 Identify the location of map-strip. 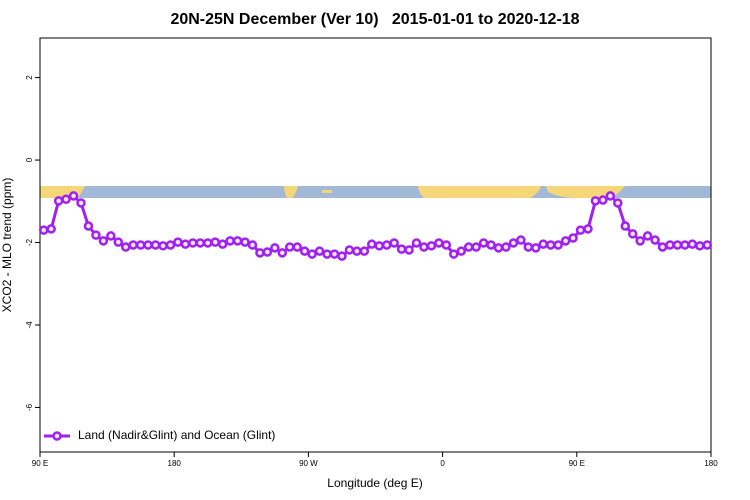
(375, 192).